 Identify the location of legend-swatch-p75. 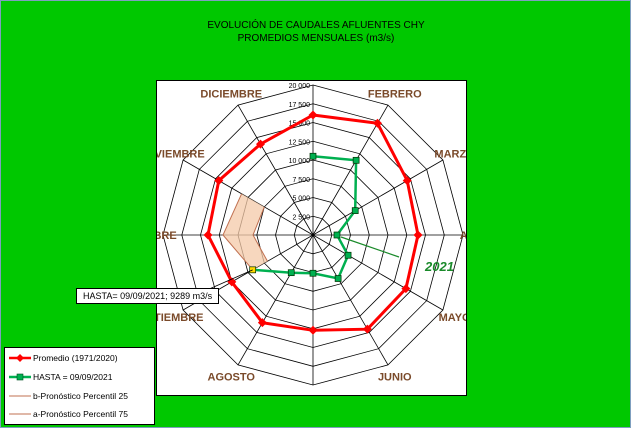
(20, 414).